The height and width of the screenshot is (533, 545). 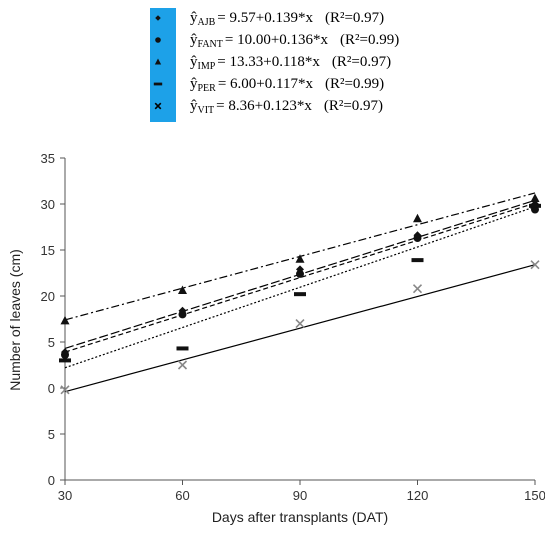 What do you see at coordinates (48, 204) in the screenshot?
I see `y-tick-label: 30` at bounding box center [48, 204].